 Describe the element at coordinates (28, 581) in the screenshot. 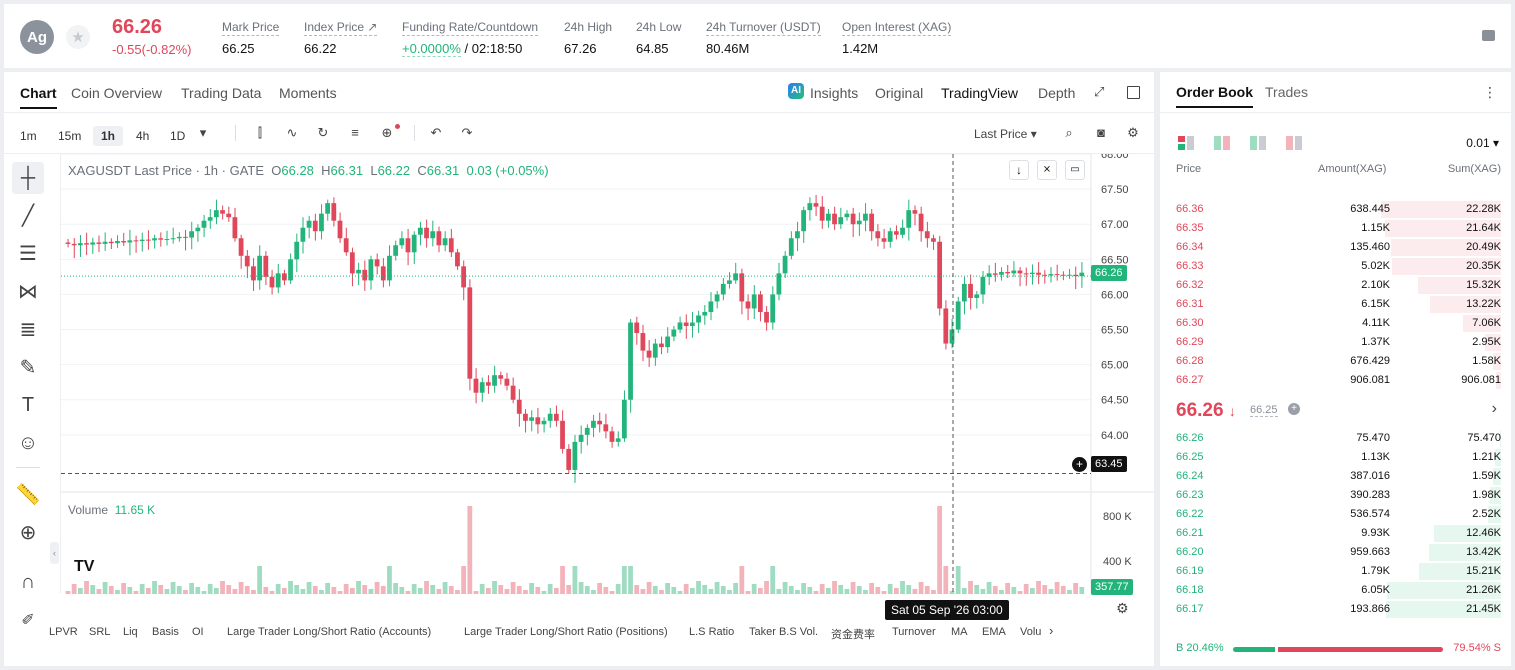

I see `magnet-icon: ∩` at that location.